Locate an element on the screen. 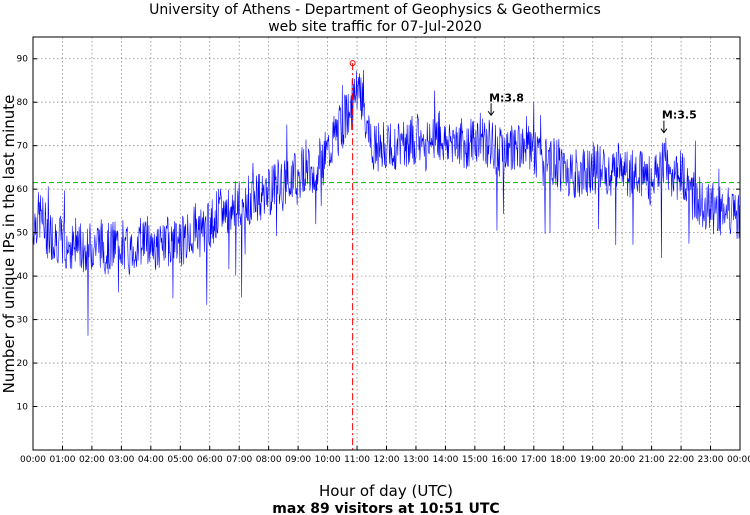 The height and width of the screenshot is (515, 750). x-tick-label: 16:00 is located at coordinates (504, 460).